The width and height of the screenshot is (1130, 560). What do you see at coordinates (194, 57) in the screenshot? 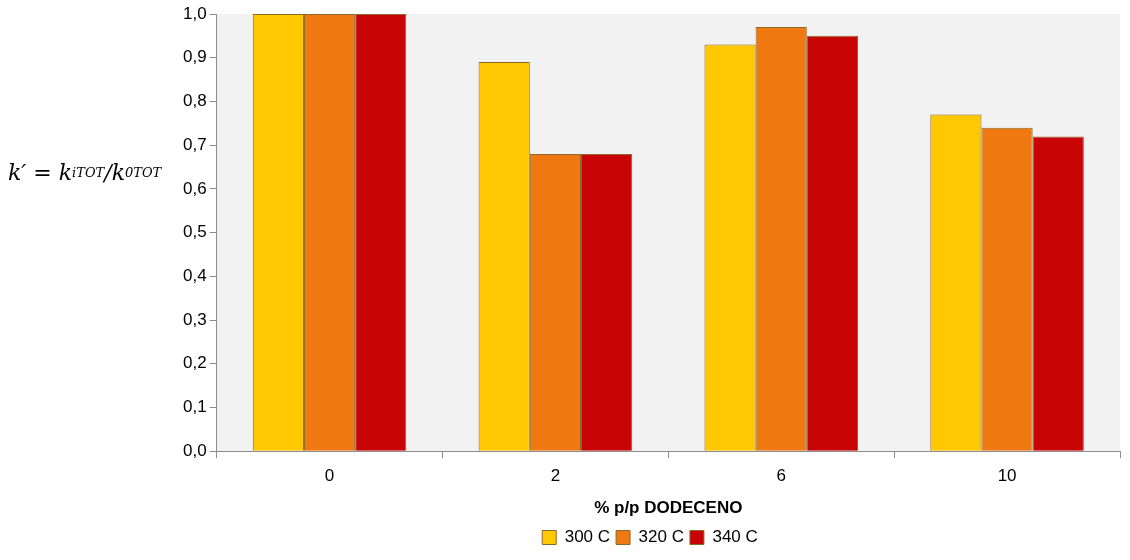
I see `y-tick-label: 0,9` at bounding box center [194, 57].